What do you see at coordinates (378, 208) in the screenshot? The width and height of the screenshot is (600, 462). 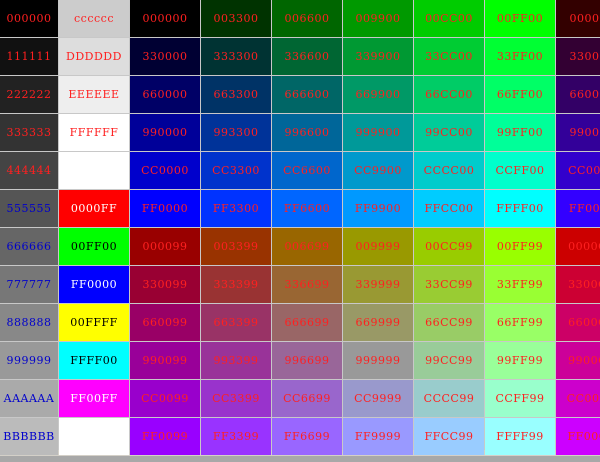 I see `color-cell: FF9900` at bounding box center [378, 208].